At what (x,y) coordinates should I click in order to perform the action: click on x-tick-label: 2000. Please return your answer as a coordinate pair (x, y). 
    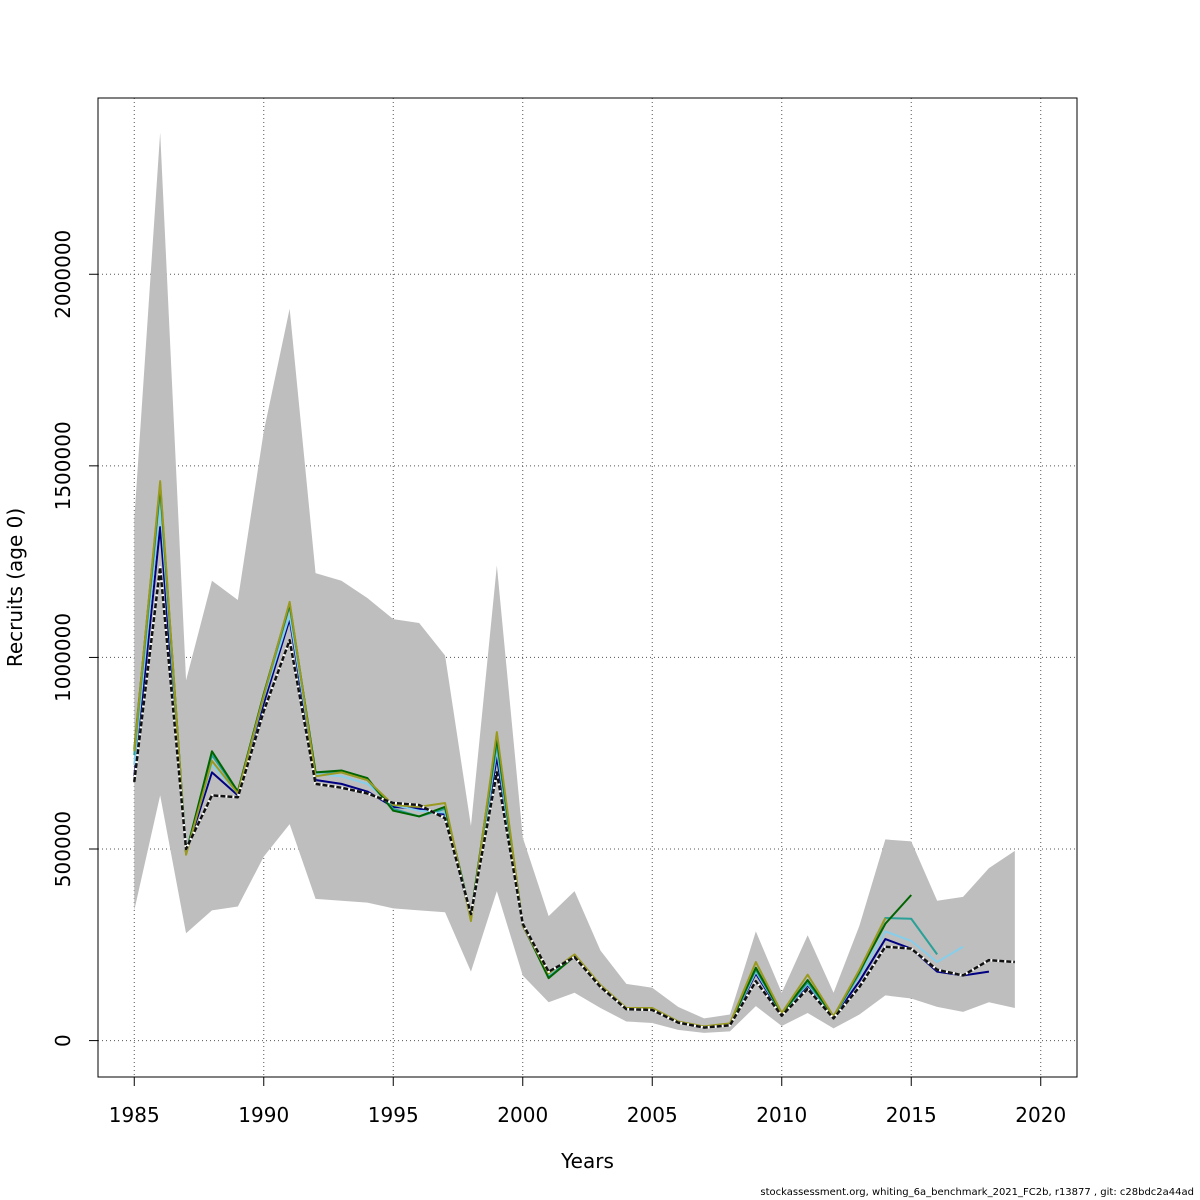
    Looking at the image, I should click on (522, 1115).